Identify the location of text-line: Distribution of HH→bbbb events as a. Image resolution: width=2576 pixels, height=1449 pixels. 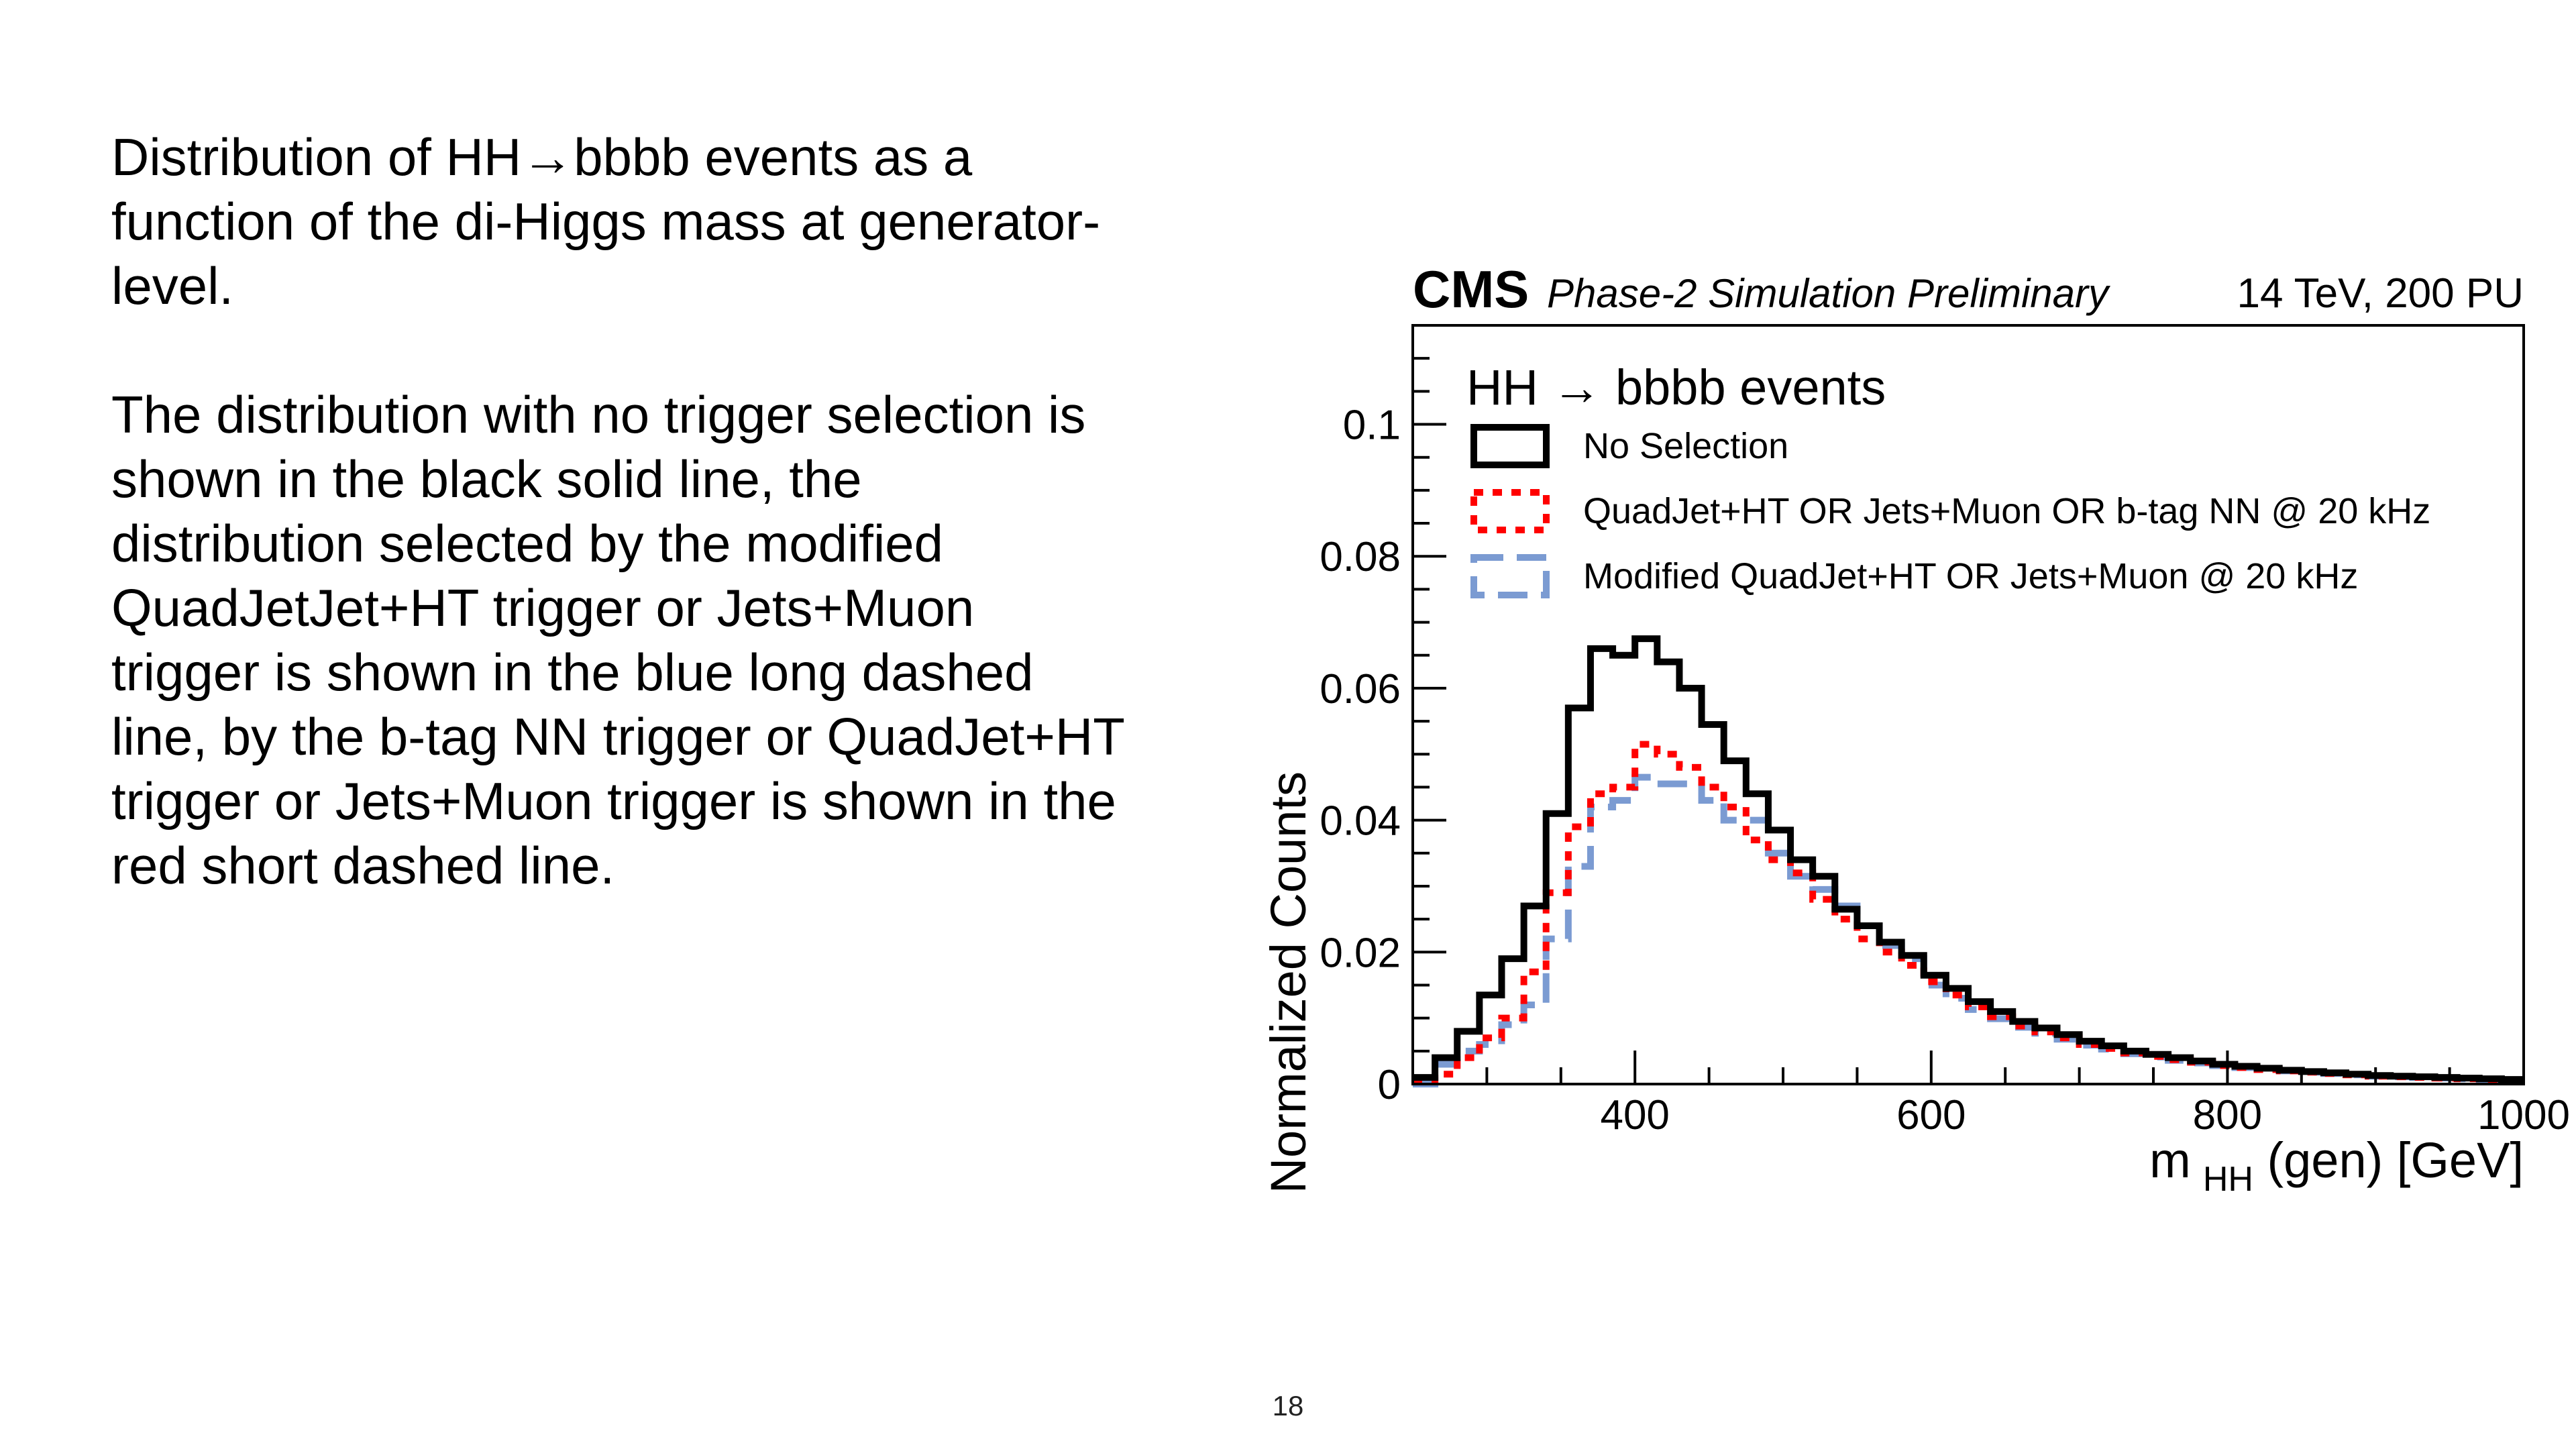
(542, 156).